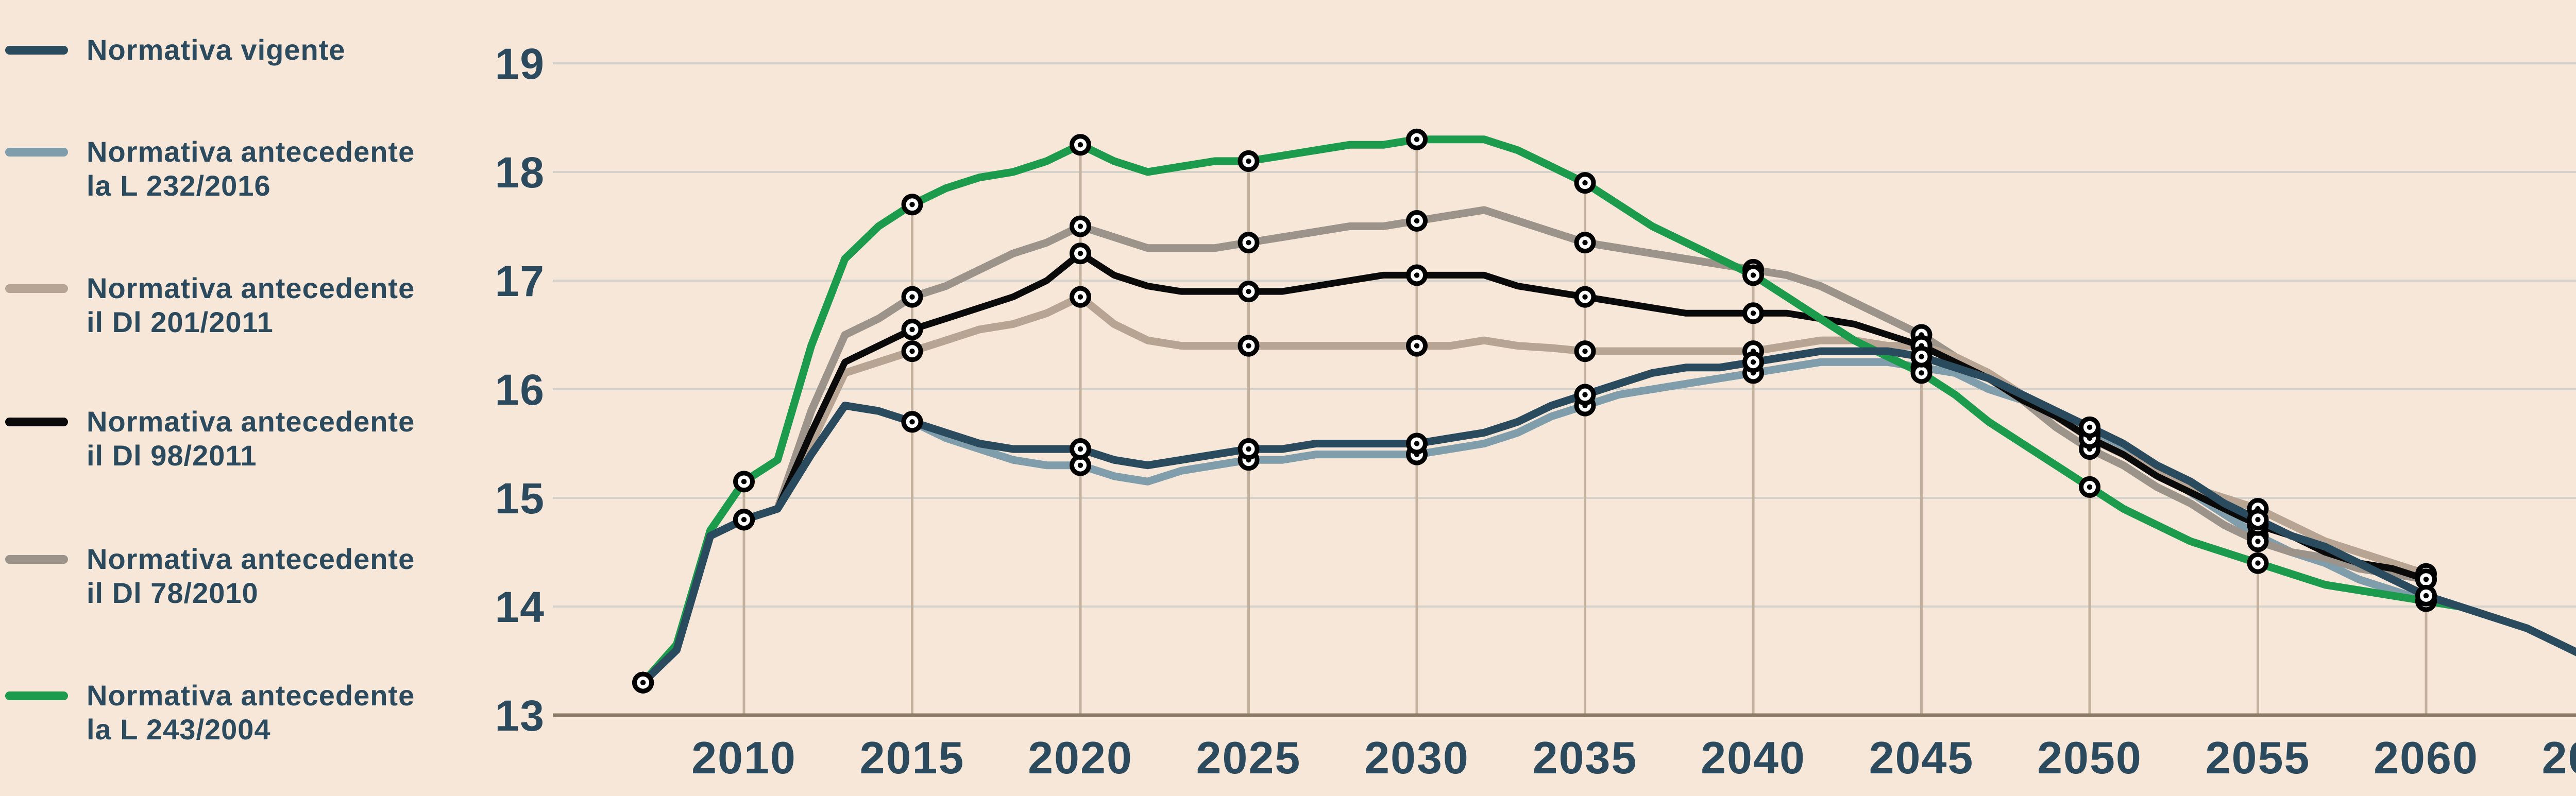 Image resolution: width=2576 pixels, height=796 pixels. I want to click on marker-dot-l243-2015, so click(912, 204).